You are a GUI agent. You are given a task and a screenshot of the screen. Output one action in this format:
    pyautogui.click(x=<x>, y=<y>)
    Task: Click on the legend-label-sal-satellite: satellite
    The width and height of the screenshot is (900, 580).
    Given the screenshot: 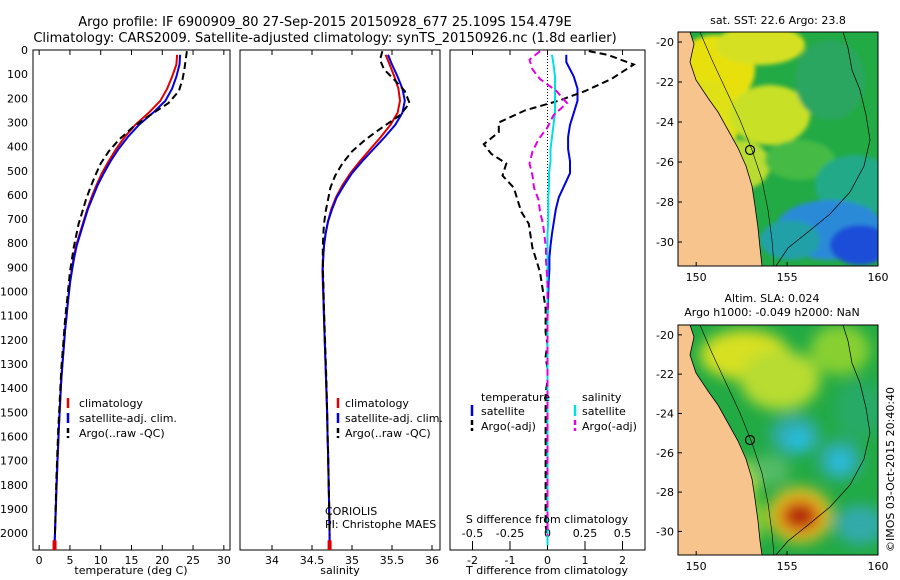 What is the action you would take?
    pyautogui.click(x=604, y=411)
    